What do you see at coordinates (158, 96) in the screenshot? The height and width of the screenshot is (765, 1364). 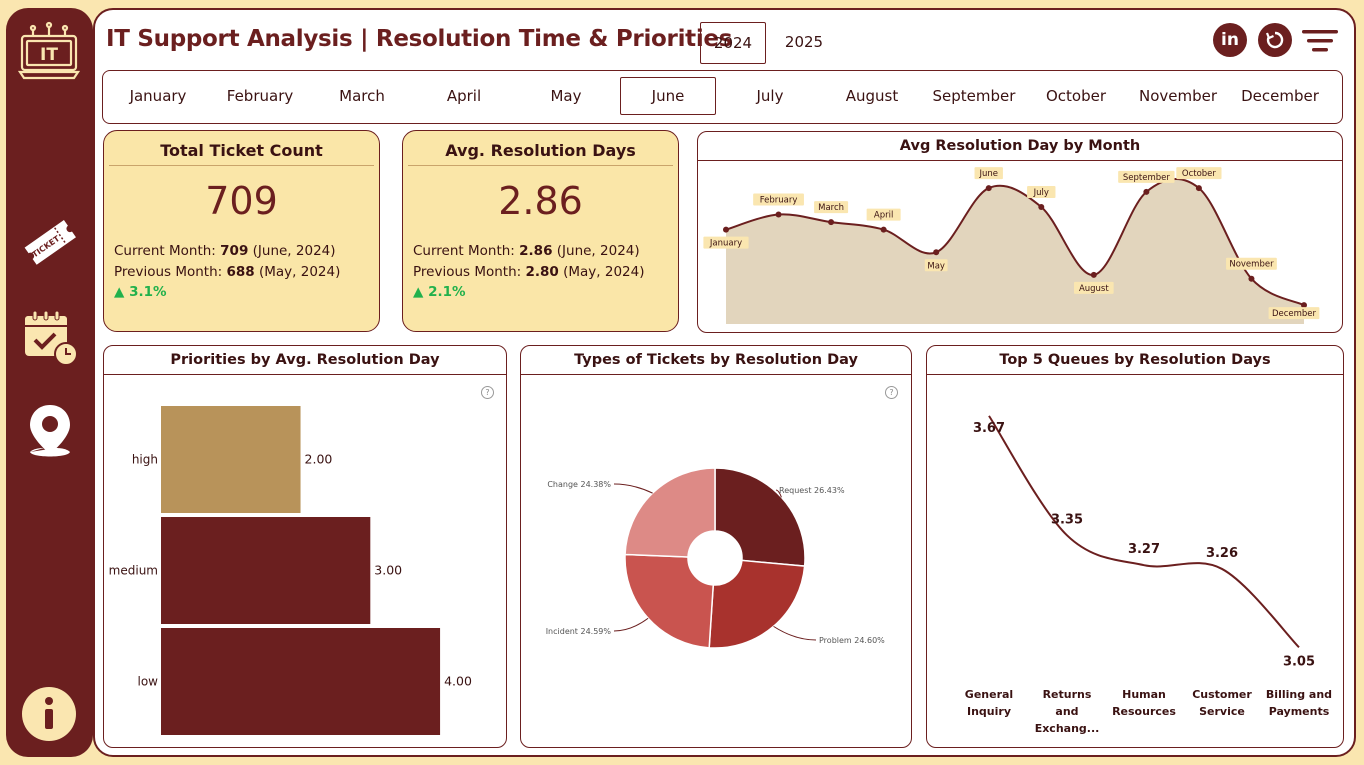 I see `month-button-january: January` at bounding box center [158, 96].